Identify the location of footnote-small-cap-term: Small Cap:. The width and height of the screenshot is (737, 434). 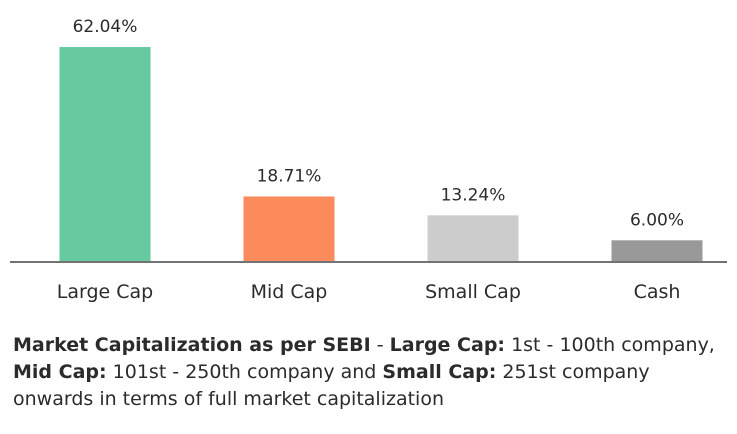
(439, 372).